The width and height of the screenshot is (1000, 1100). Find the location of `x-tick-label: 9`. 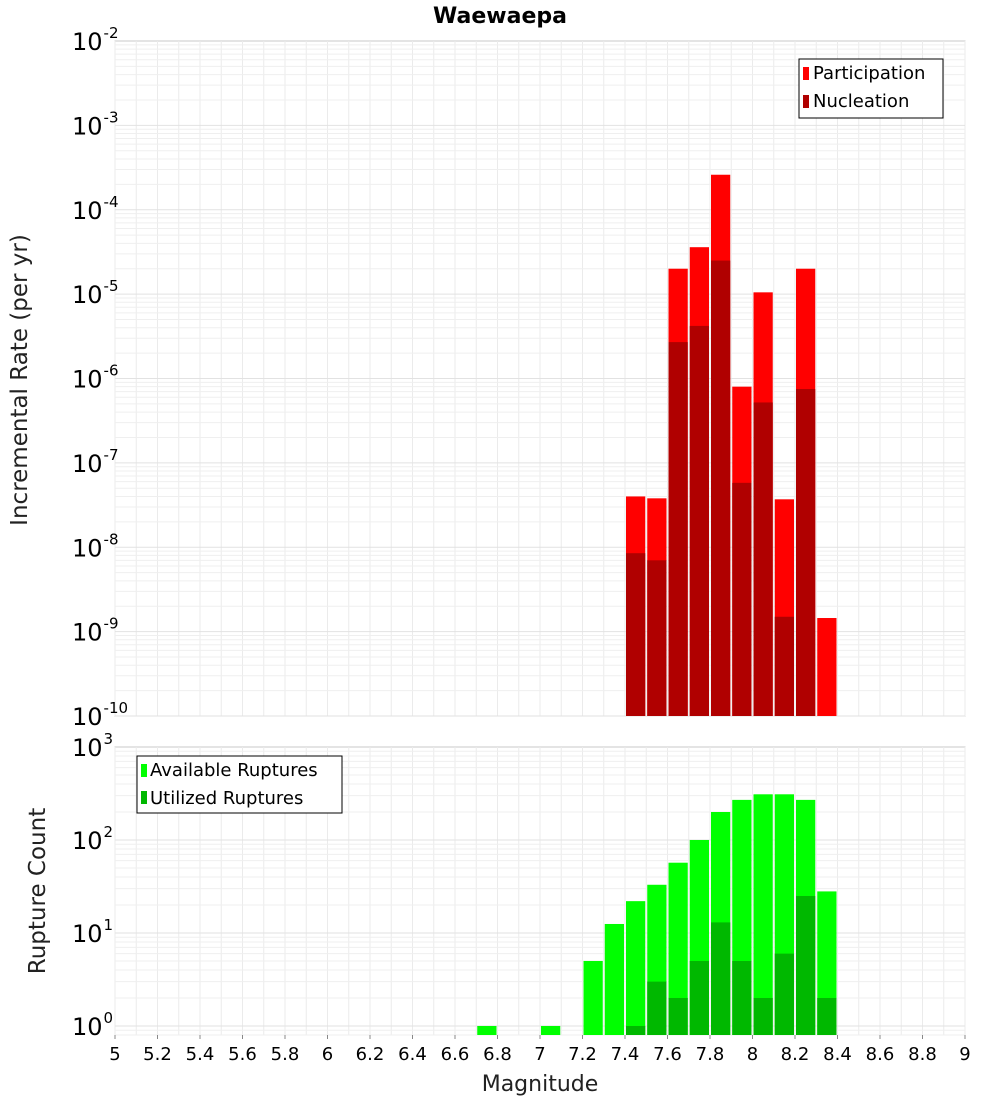

x-tick-label: 9 is located at coordinates (964, 1054).